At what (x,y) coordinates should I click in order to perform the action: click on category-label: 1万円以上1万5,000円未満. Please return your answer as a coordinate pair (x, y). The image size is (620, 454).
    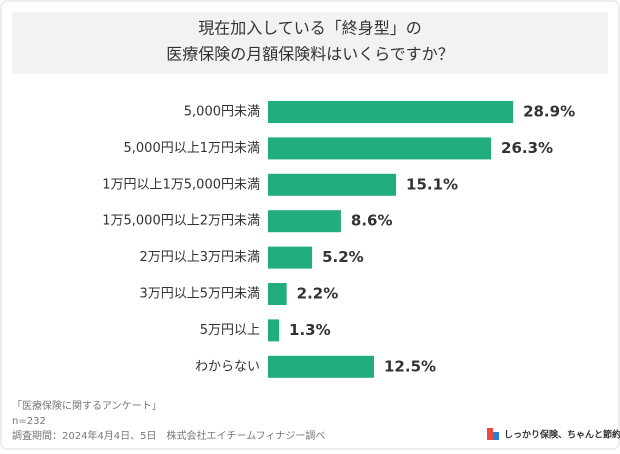
    Looking at the image, I should click on (181, 184).